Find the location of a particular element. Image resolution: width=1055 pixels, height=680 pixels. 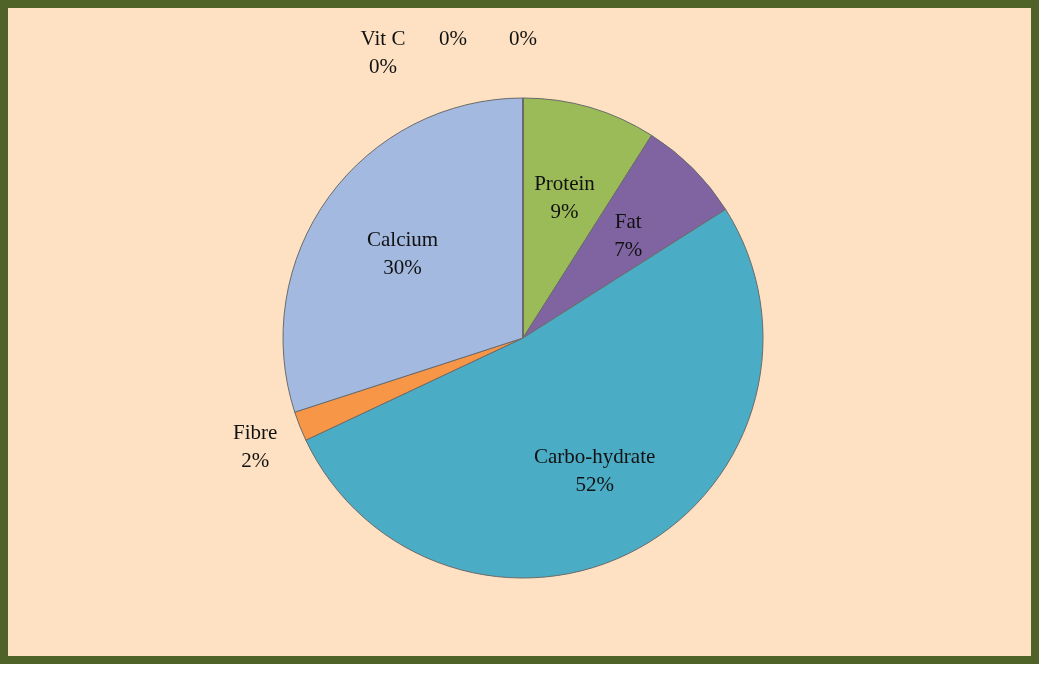

data-label: 9% is located at coordinates (564, 211).